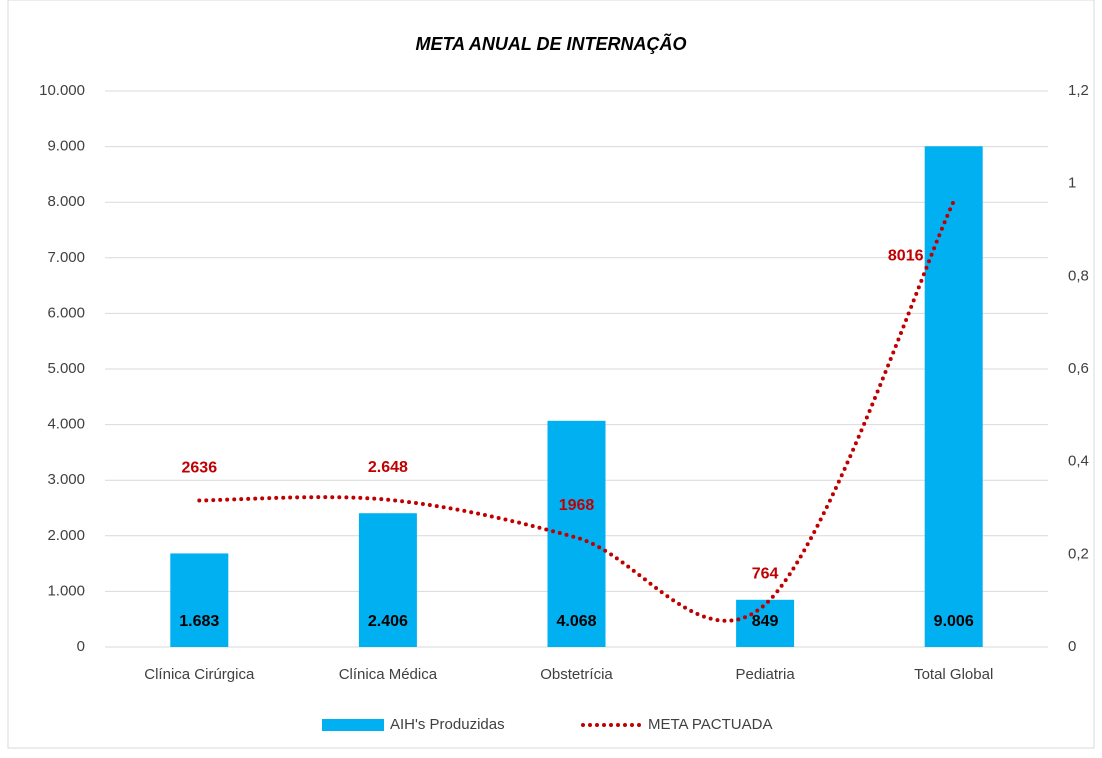  Describe the element at coordinates (66, 368) in the screenshot. I see `y-tick-label: 5.000` at that location.